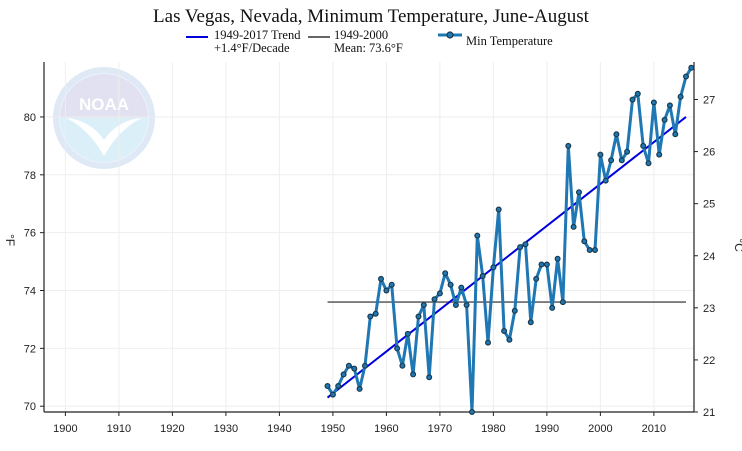  What do you see at coordinates (104, 104) in the screenshot?
I see `noaa-emblem-text: NOAA` at bounding box center [104, 104].